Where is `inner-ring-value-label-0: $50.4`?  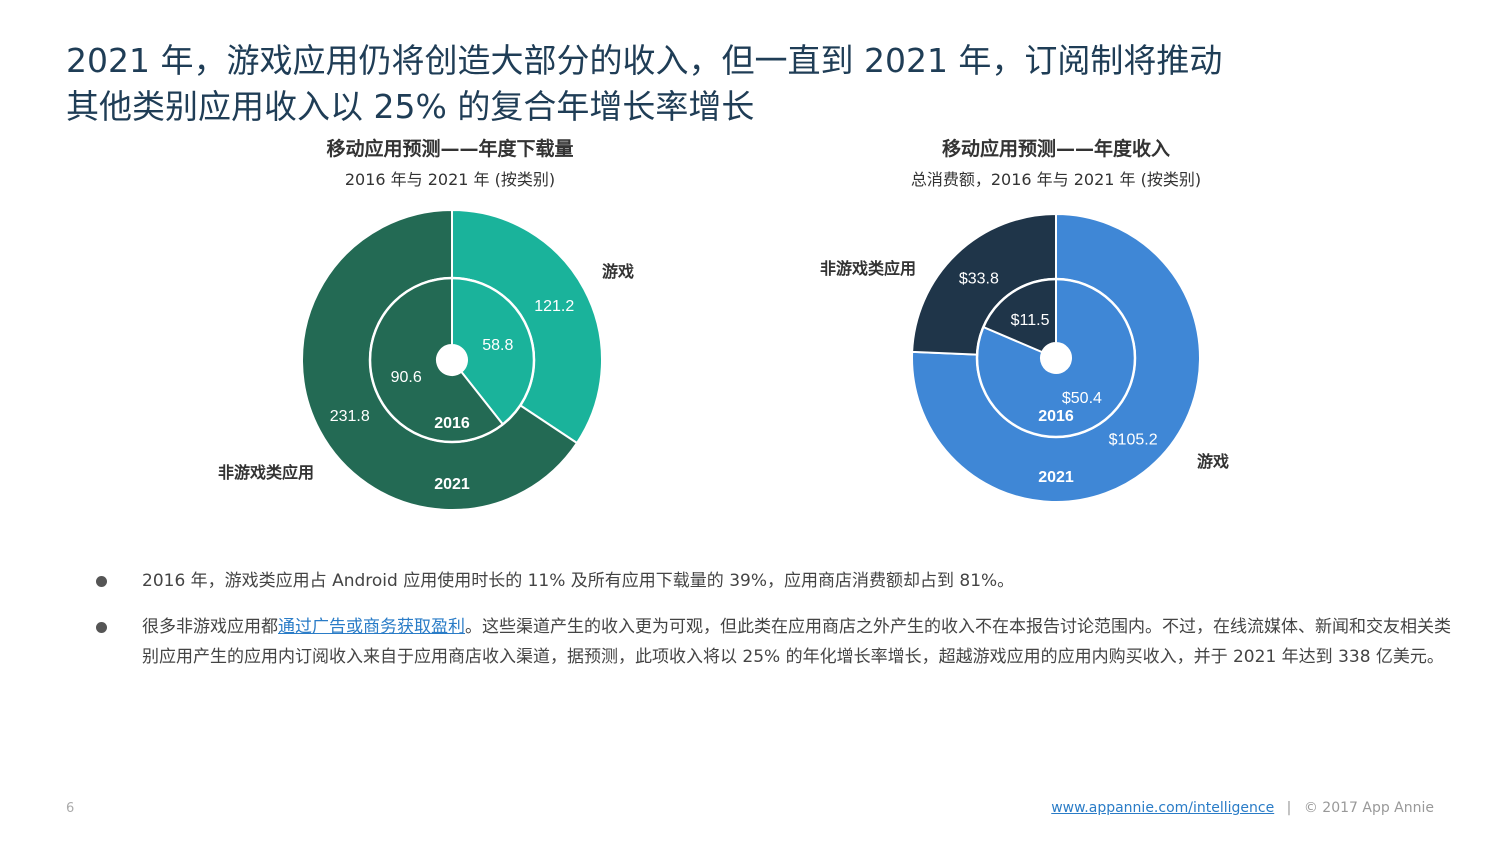
inner-ring-value-label-0: $50.4 is located at coordinates (1082, 398).